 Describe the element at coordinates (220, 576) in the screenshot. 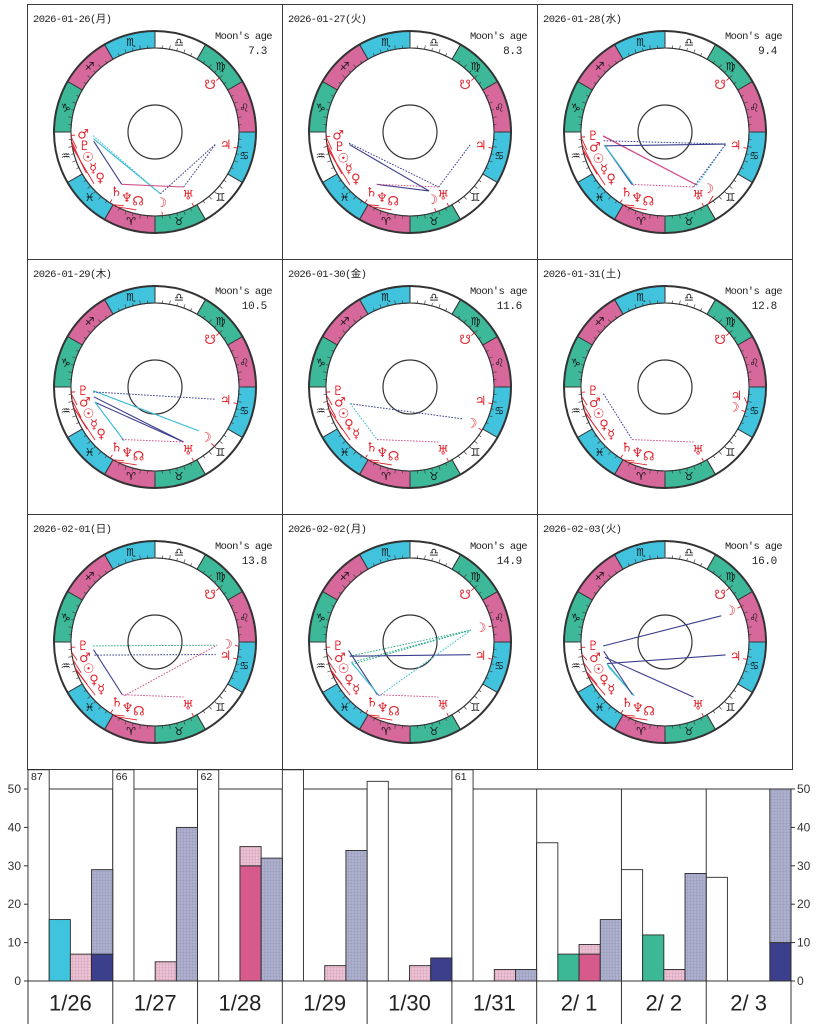

I see `virgo-sign-icon: ♍` at that location.